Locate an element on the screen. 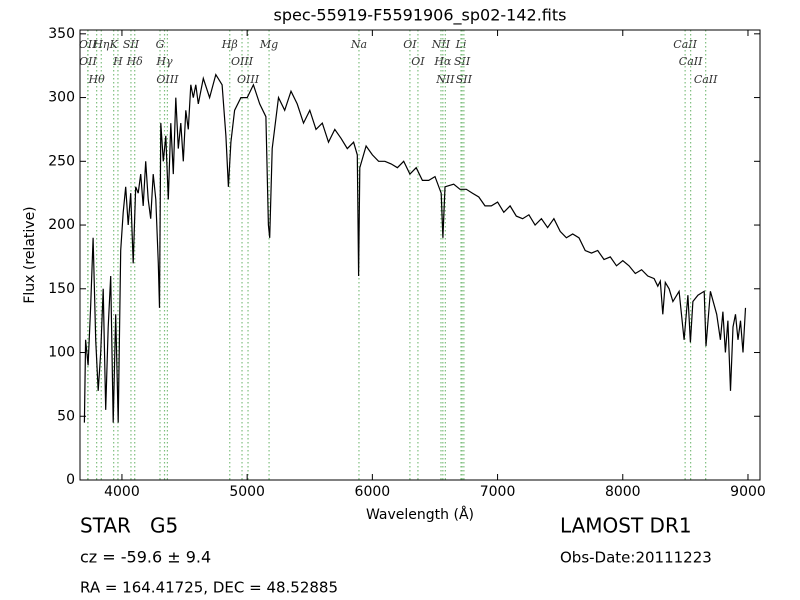 The height and width of the screenshot is (600, 800). spectral-line-label: Li is located at coordinates (461, 44).